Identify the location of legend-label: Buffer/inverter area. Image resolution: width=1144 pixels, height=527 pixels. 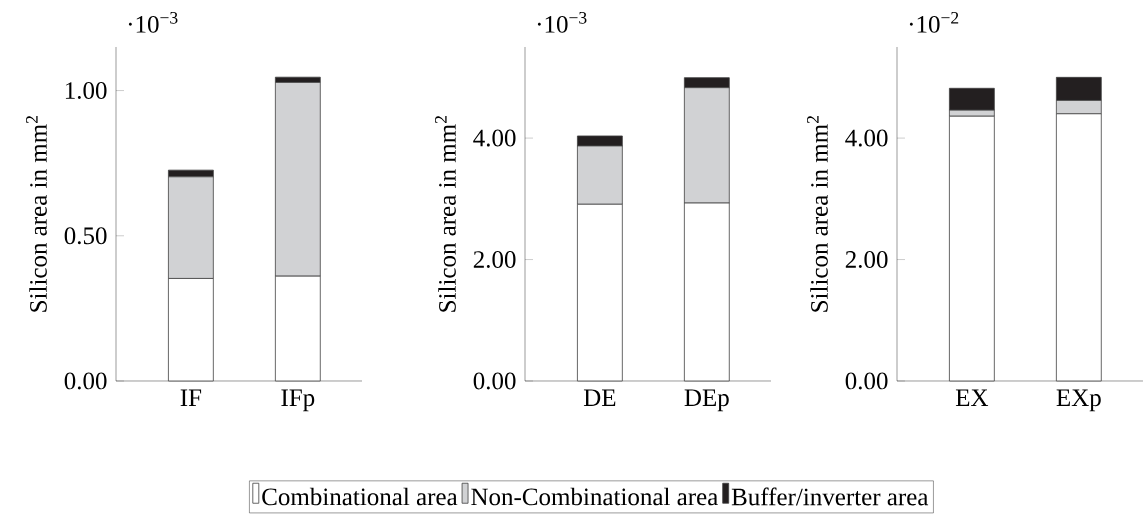
(830, 496).